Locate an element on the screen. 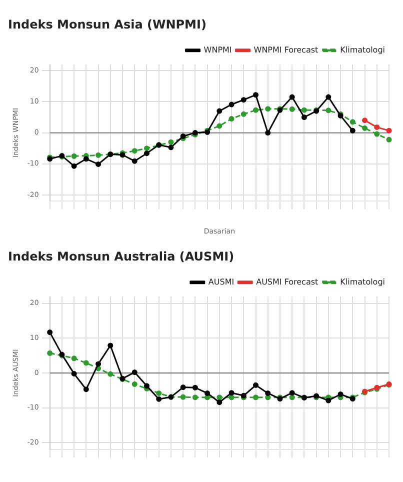 Image resolution: width=403 pixels, height=482 pixels. chart-title: Indeks Monsun Asia (WNPMI) is located at coordinates (107, 24).